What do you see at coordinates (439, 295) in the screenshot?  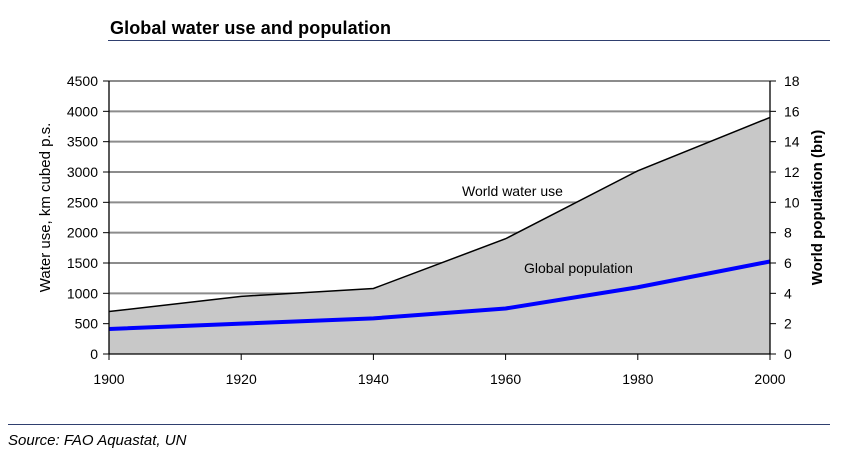 I see `population-line` at bounding box center [439, 295].